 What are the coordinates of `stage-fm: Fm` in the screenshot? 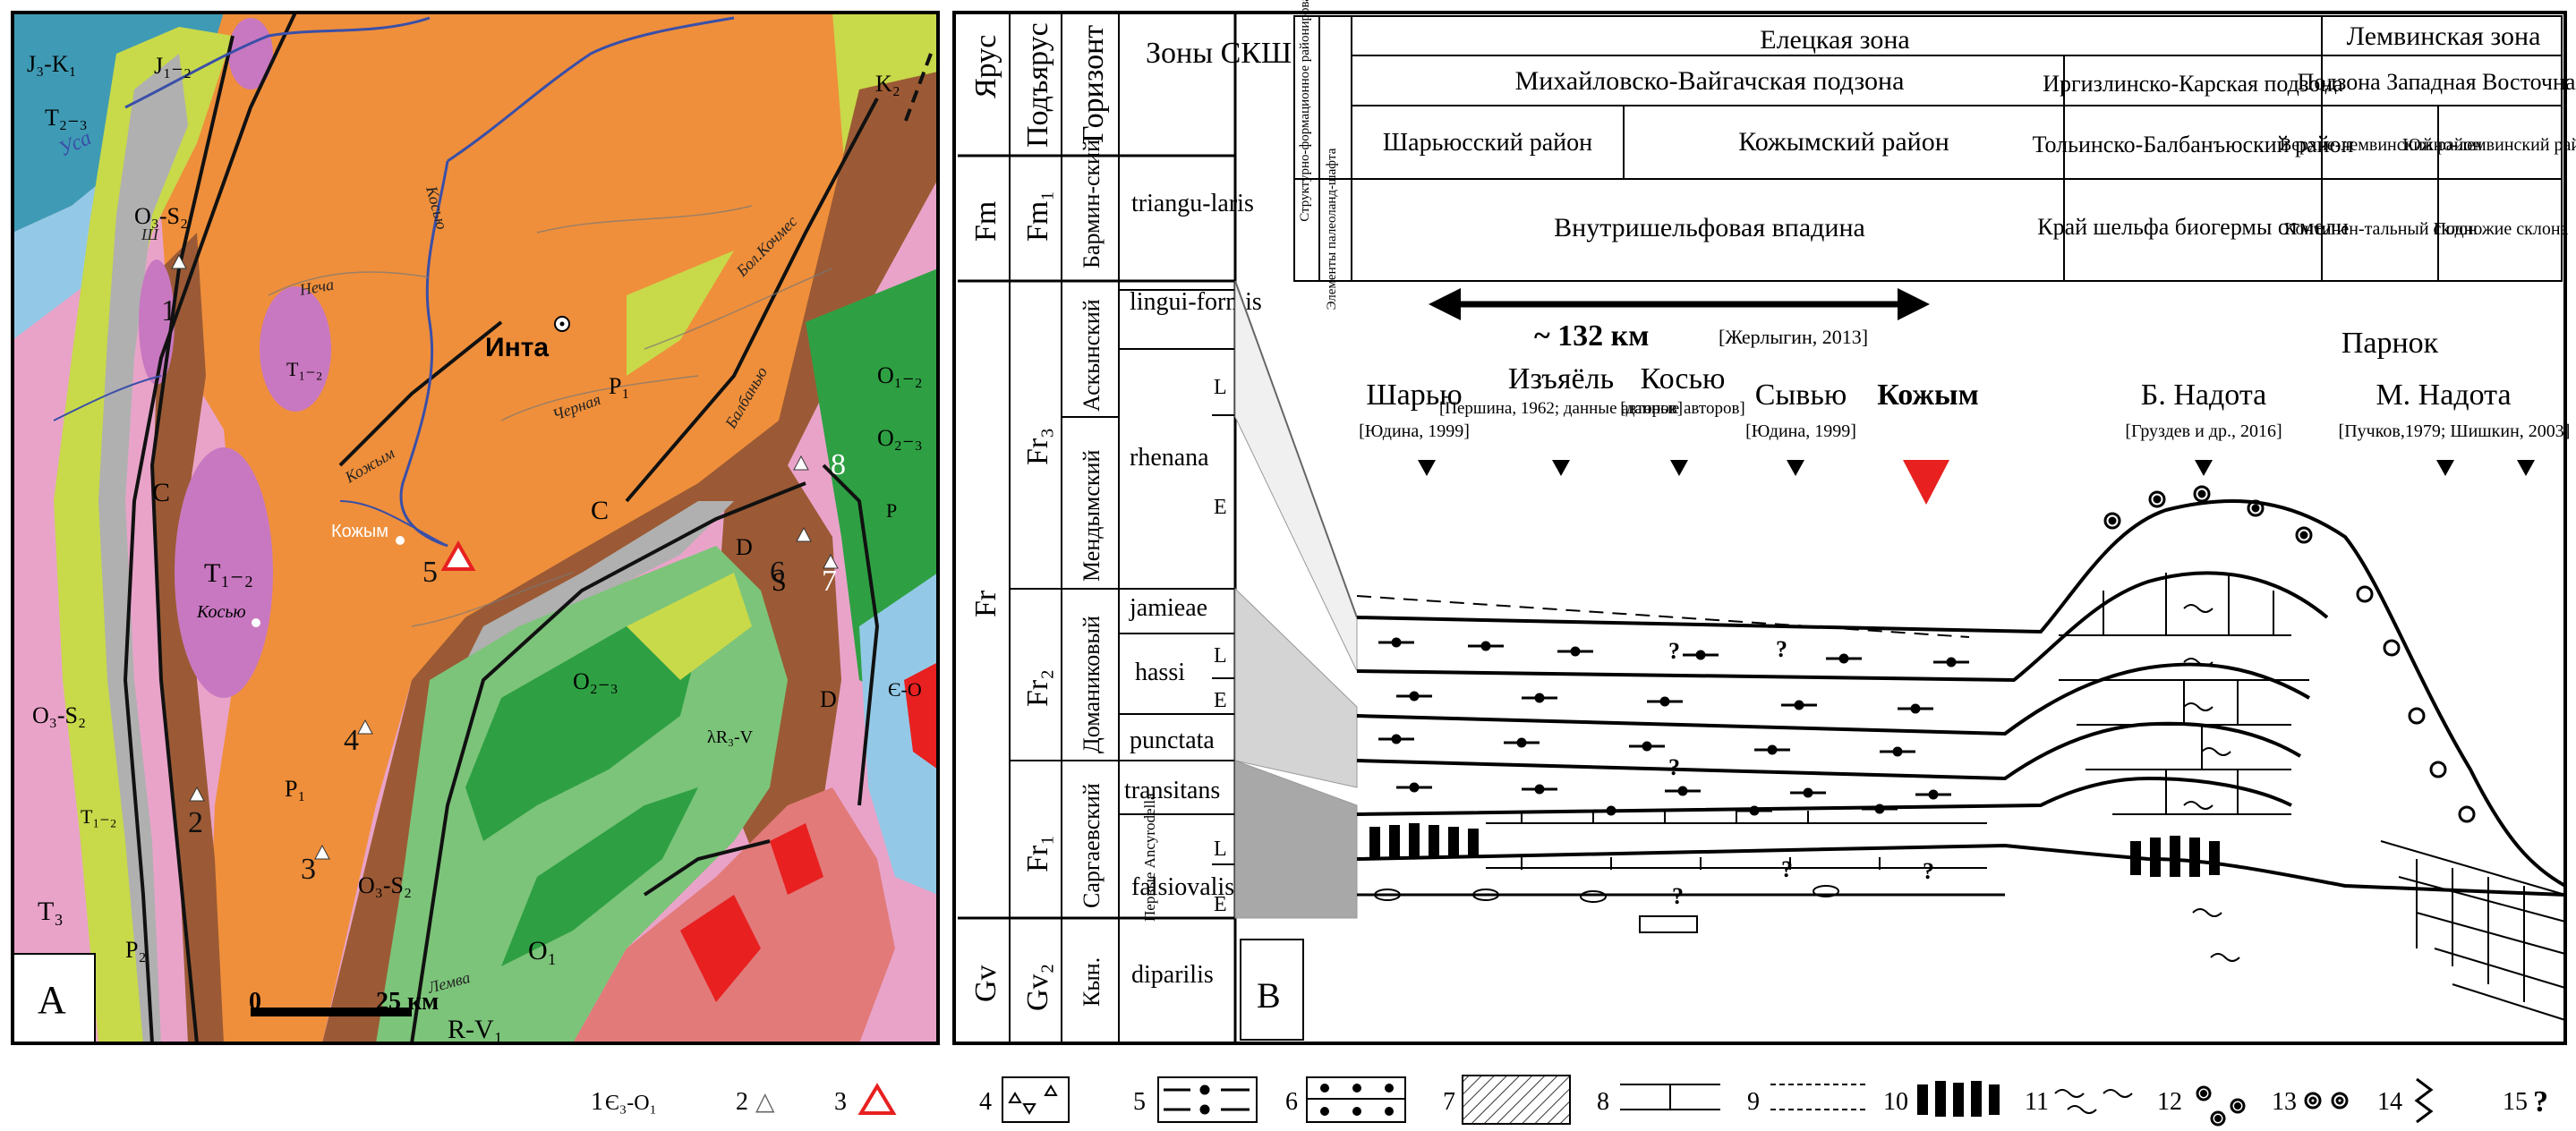 It's located at (985, 221).